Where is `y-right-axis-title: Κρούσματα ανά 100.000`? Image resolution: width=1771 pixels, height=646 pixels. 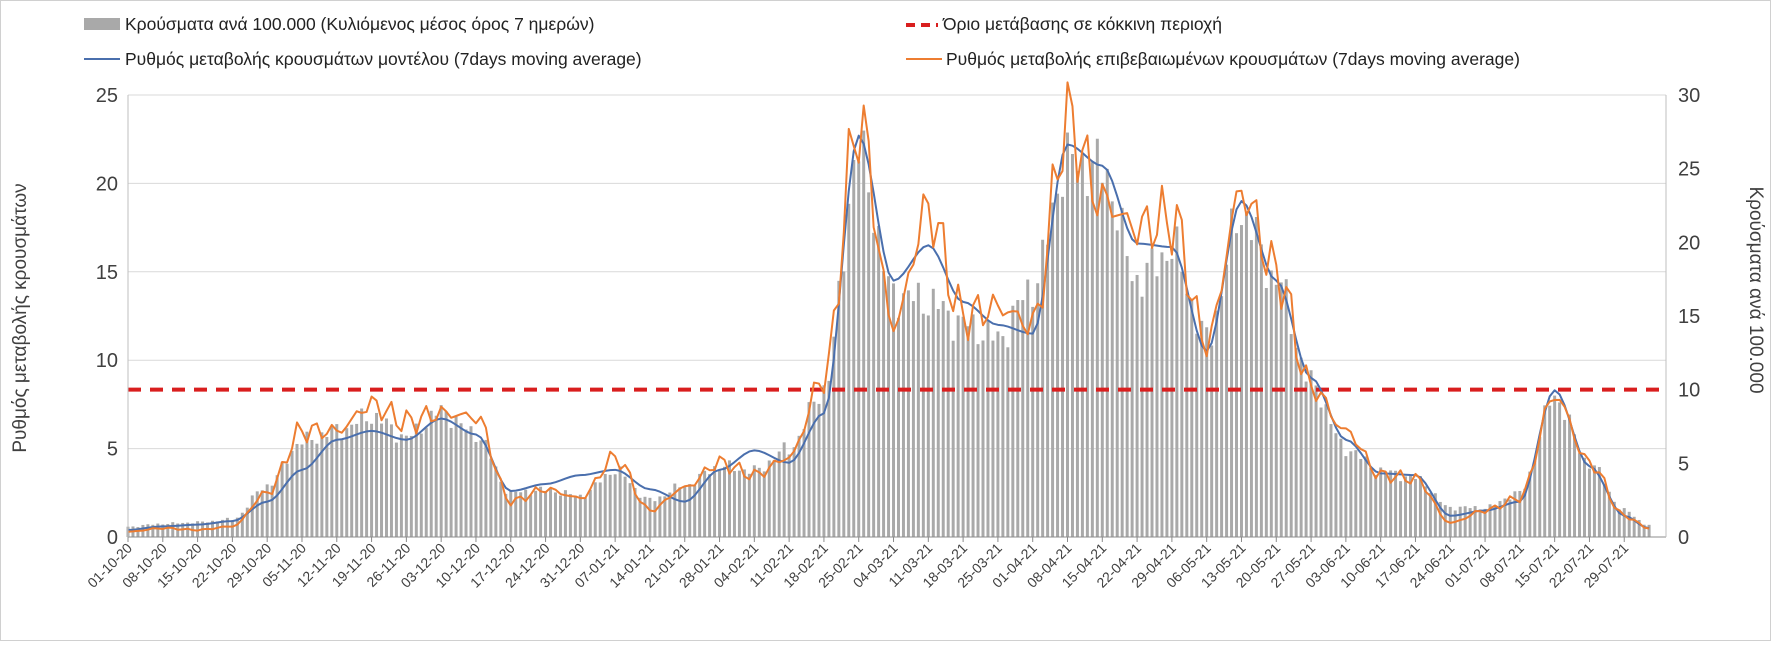 y-right-axis-title: Κρούσματα ανά 100.000 is located at coordinates (1755, 289).